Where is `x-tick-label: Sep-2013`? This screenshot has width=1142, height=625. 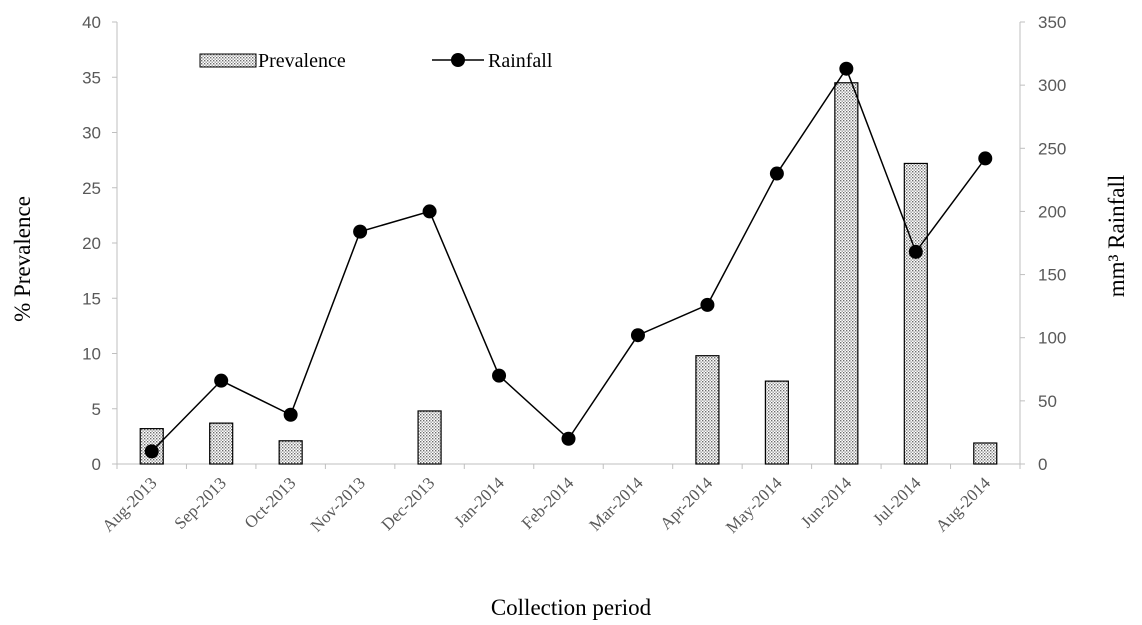
x-tick-label: Sep-2013 is located at coordinates (201, 503).